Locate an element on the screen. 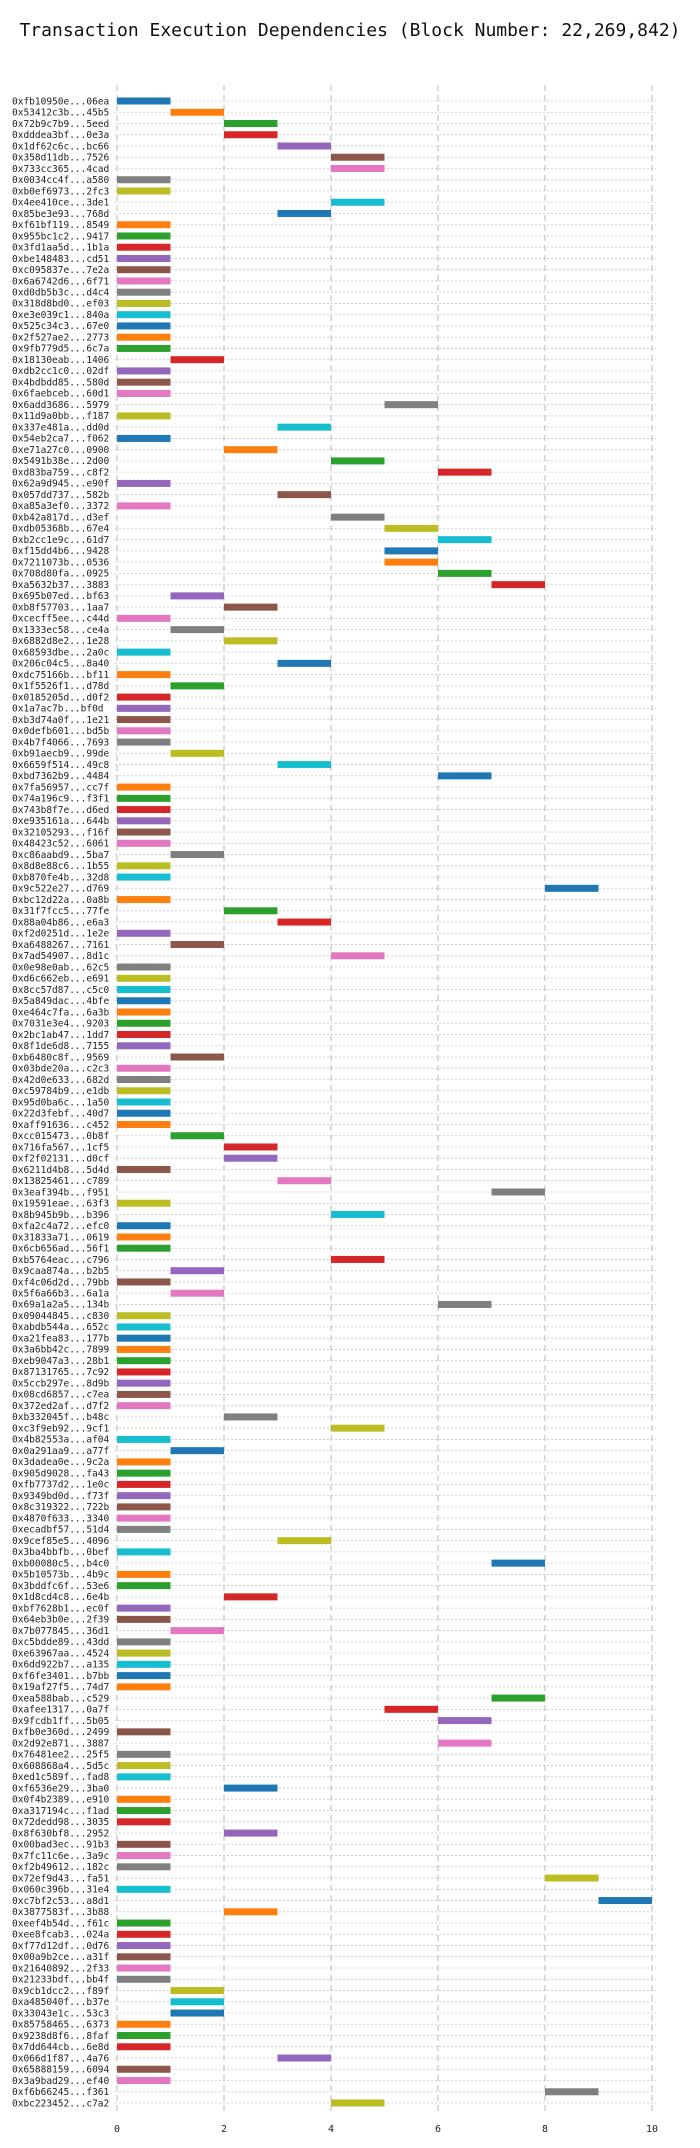 This screenshot has height=2148, width=700. y-tick-label: 0xc86aabd9...5ba7 is located at coordinates (60, 855).